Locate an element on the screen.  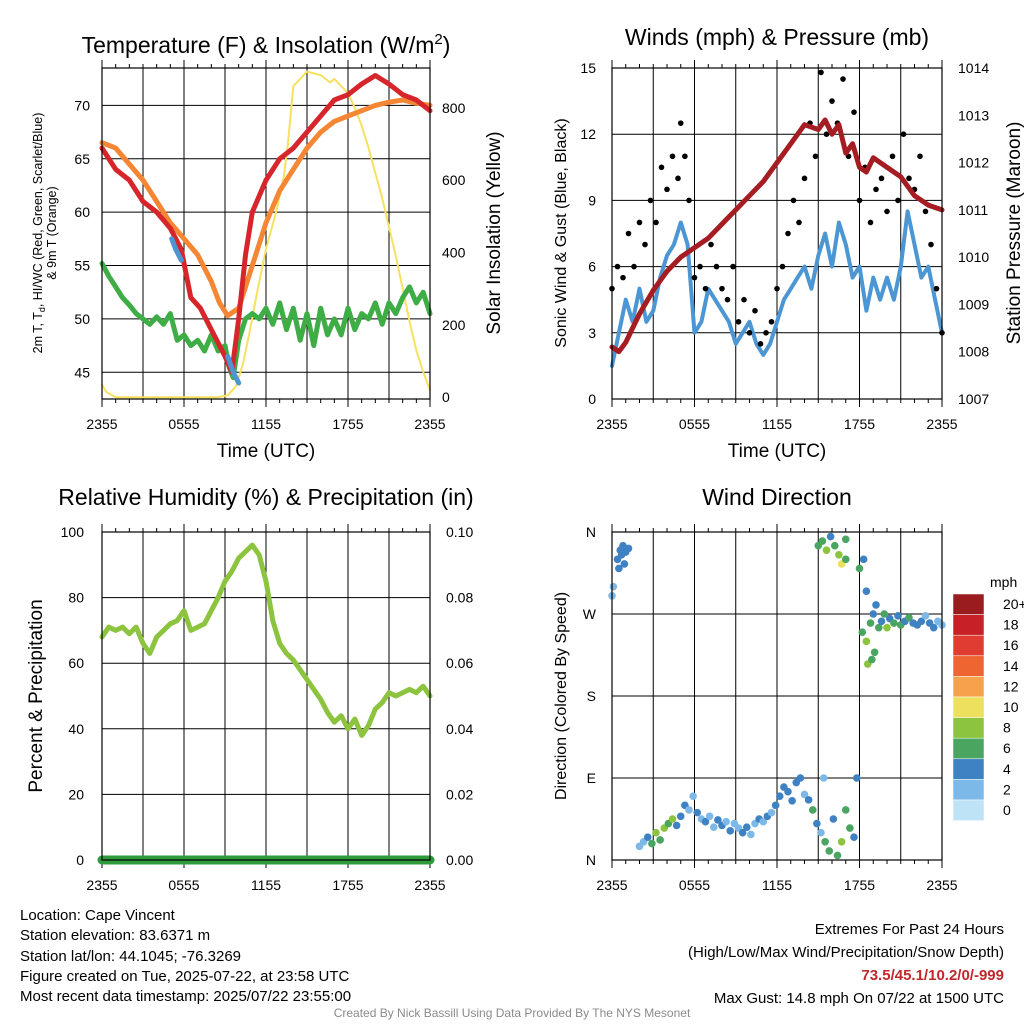
y2-tick-label: 0 is located at coordinates (446, 397).